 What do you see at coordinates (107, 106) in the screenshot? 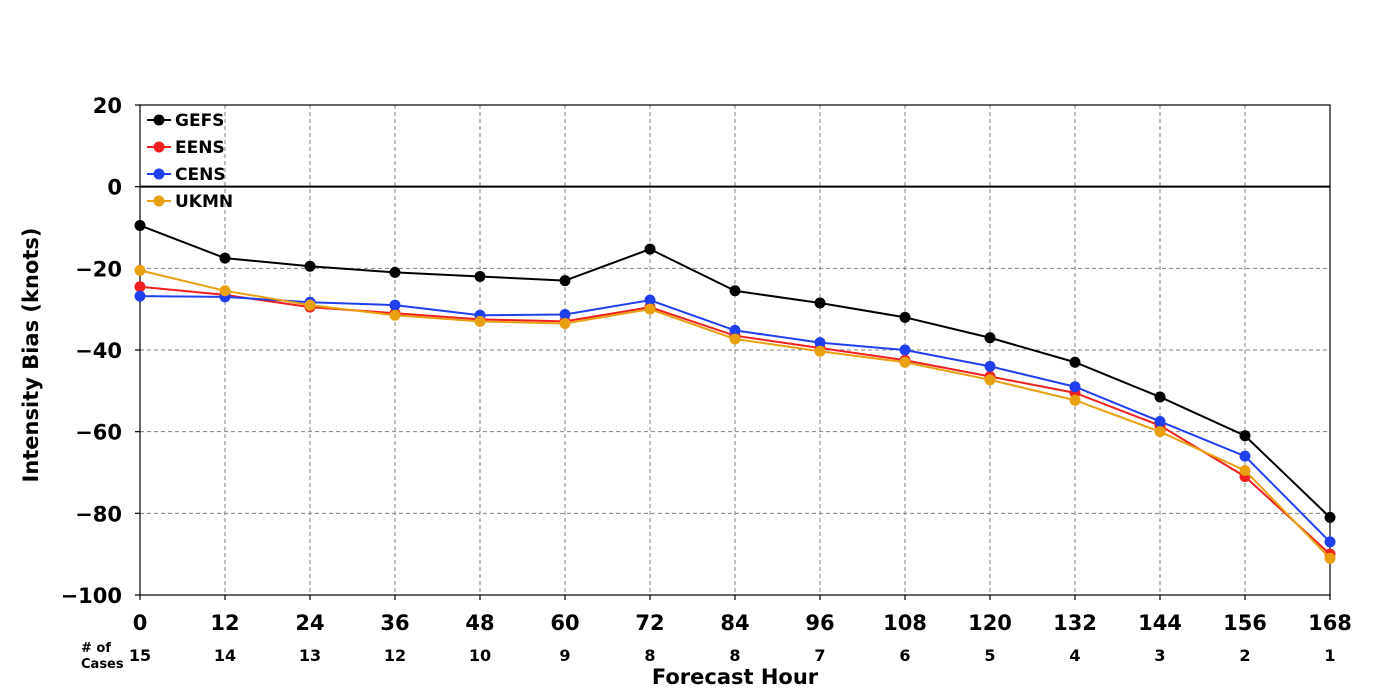
I see `y-tick-label: 20` at bounding box center [107, 106].